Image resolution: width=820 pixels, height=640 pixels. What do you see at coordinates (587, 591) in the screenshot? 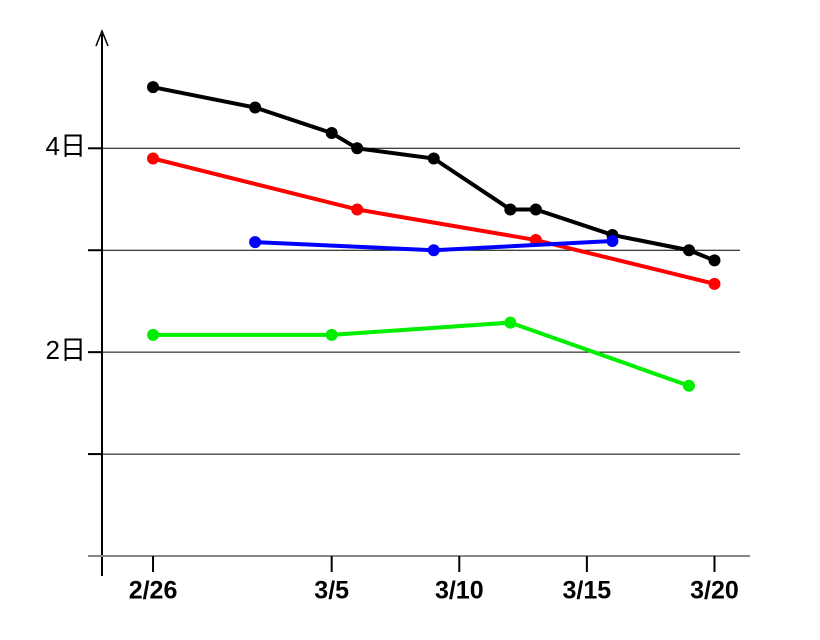
I see `x-tick-label: 3/15` at bounding box center [587, 591].